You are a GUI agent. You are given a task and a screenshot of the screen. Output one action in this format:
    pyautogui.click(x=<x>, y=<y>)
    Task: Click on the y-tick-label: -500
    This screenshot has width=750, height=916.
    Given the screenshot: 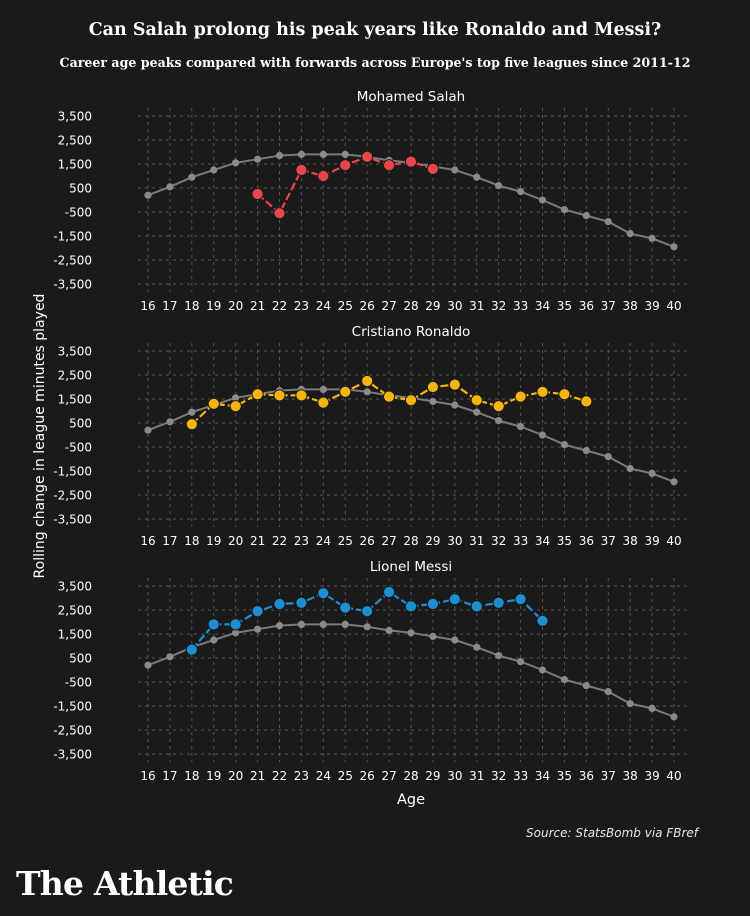 What is the action you would take?
    pyautogui.click(x=78, y=683)
    